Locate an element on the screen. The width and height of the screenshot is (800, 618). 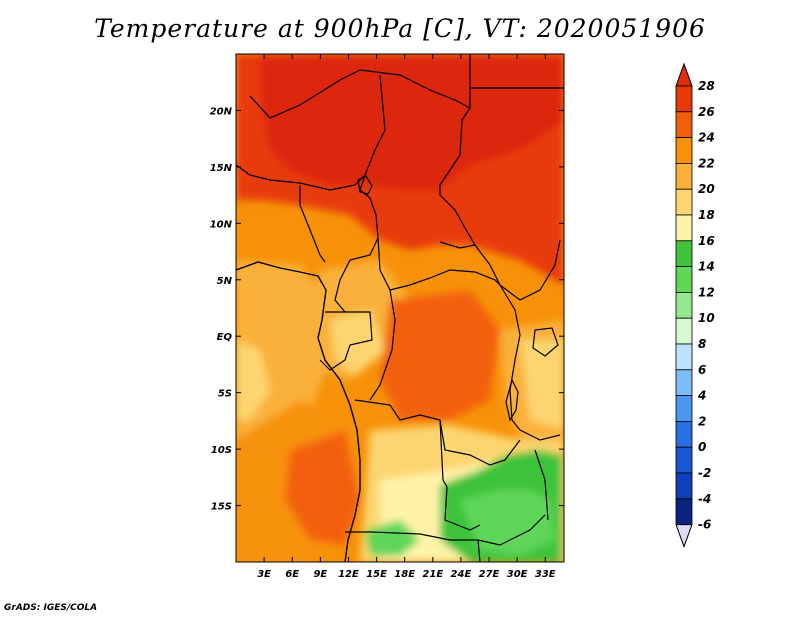
colorbar-bottom-arrow is located at coordinates (684, 536).